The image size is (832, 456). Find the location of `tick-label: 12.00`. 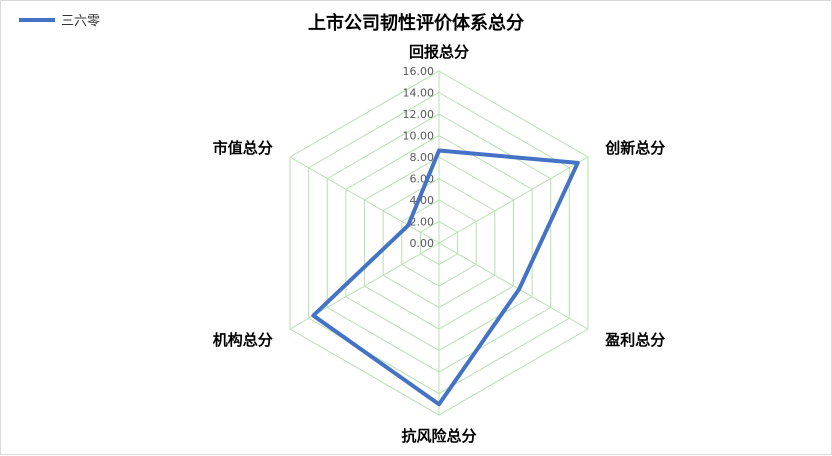

tick-label: 12.00 is located at coordinates (419, 114).